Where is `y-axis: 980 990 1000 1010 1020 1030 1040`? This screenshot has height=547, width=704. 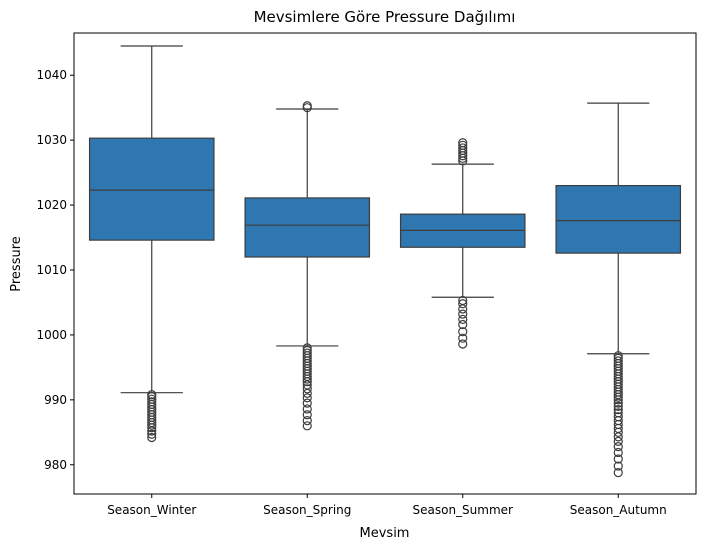 y-axis: 980 990 1000 1010 1020 1030 1040 is located at coordinates (55, 270).